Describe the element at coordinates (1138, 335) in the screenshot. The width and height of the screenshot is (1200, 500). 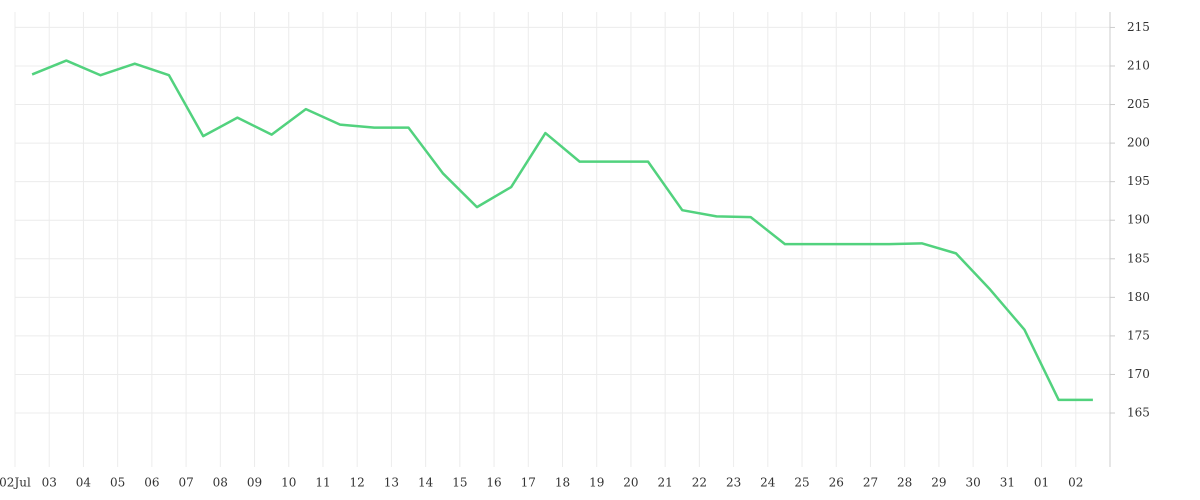
I see `y-tick-label: 175` at that location.